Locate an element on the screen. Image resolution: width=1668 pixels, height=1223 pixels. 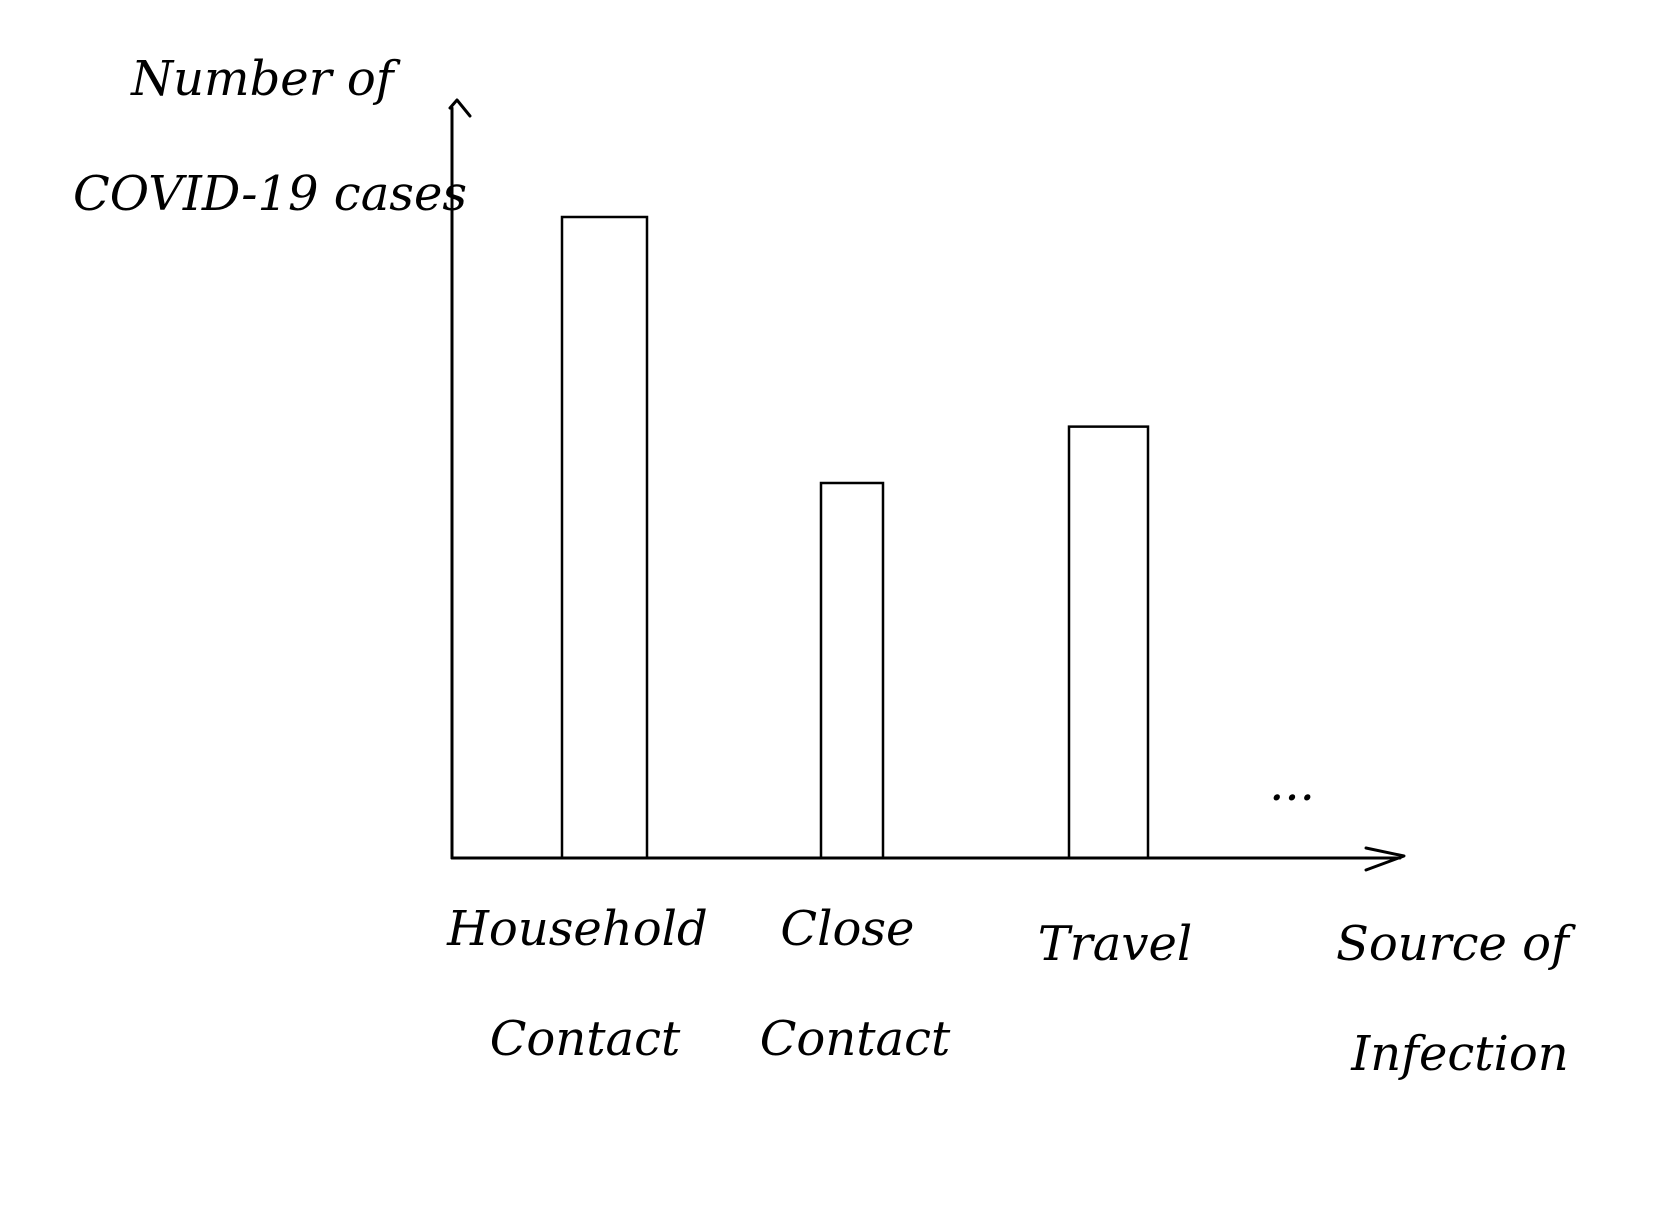
x-tick-label-close-contact-line-1: Close is located at coordinates (847, 929).